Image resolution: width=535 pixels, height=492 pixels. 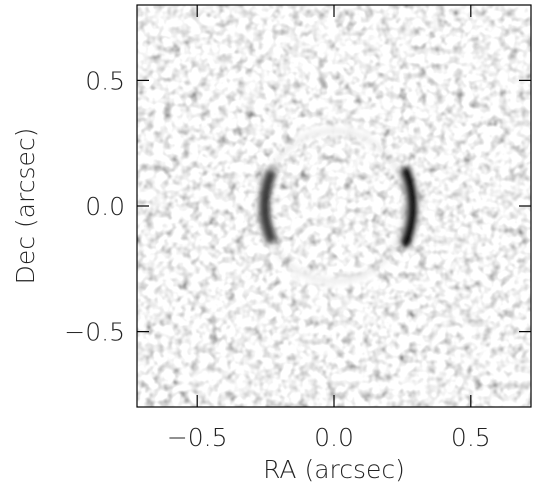 I want to click on x-tick-label: −0.5, so click(x=197, y=437).